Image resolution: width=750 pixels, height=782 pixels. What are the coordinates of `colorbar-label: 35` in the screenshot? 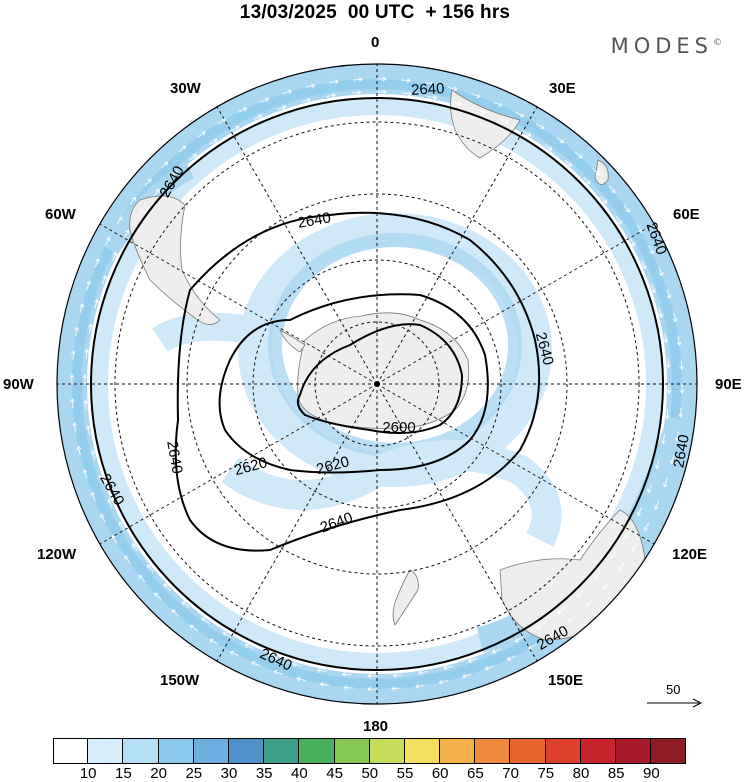 It's located at (264, 773).